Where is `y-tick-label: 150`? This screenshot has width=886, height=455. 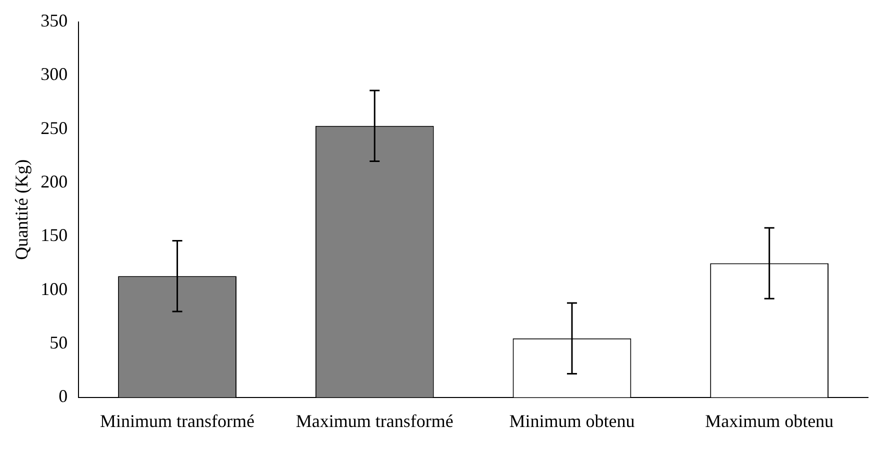
y-tick-label: 150 is located at coordinates (54, 235).